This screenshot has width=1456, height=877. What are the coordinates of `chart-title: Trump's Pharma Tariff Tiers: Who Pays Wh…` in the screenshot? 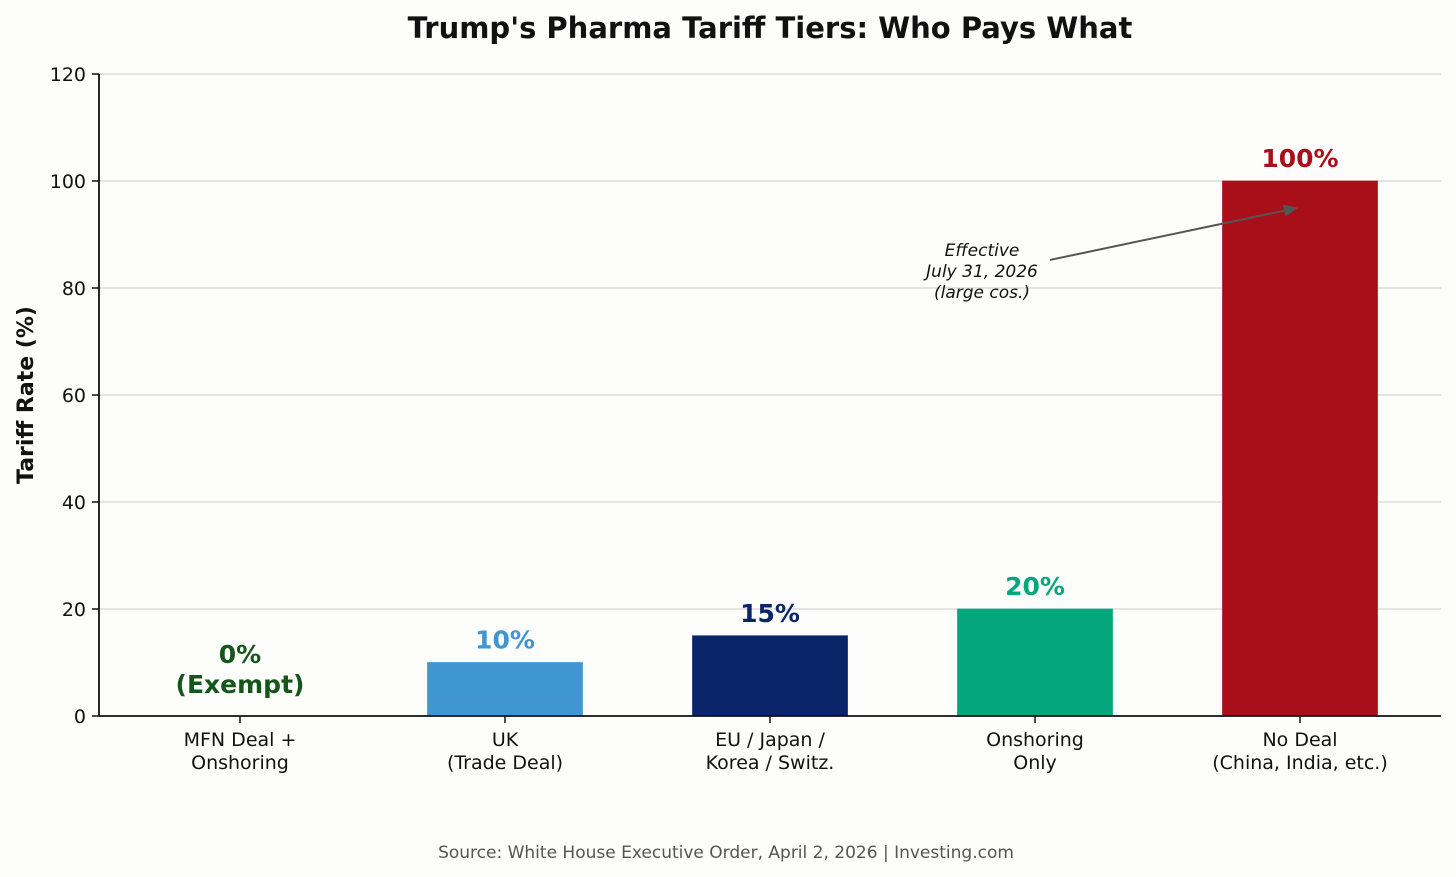 It's located at (770, 28).